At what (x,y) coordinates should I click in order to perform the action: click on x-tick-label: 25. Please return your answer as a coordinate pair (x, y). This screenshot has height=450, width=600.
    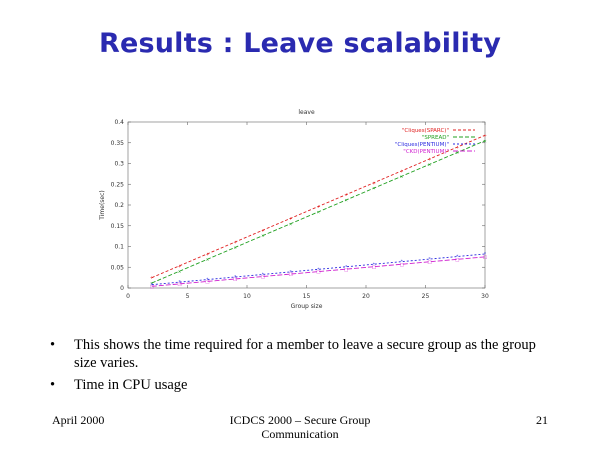
    Looking at the image, I should click on (426, 296).